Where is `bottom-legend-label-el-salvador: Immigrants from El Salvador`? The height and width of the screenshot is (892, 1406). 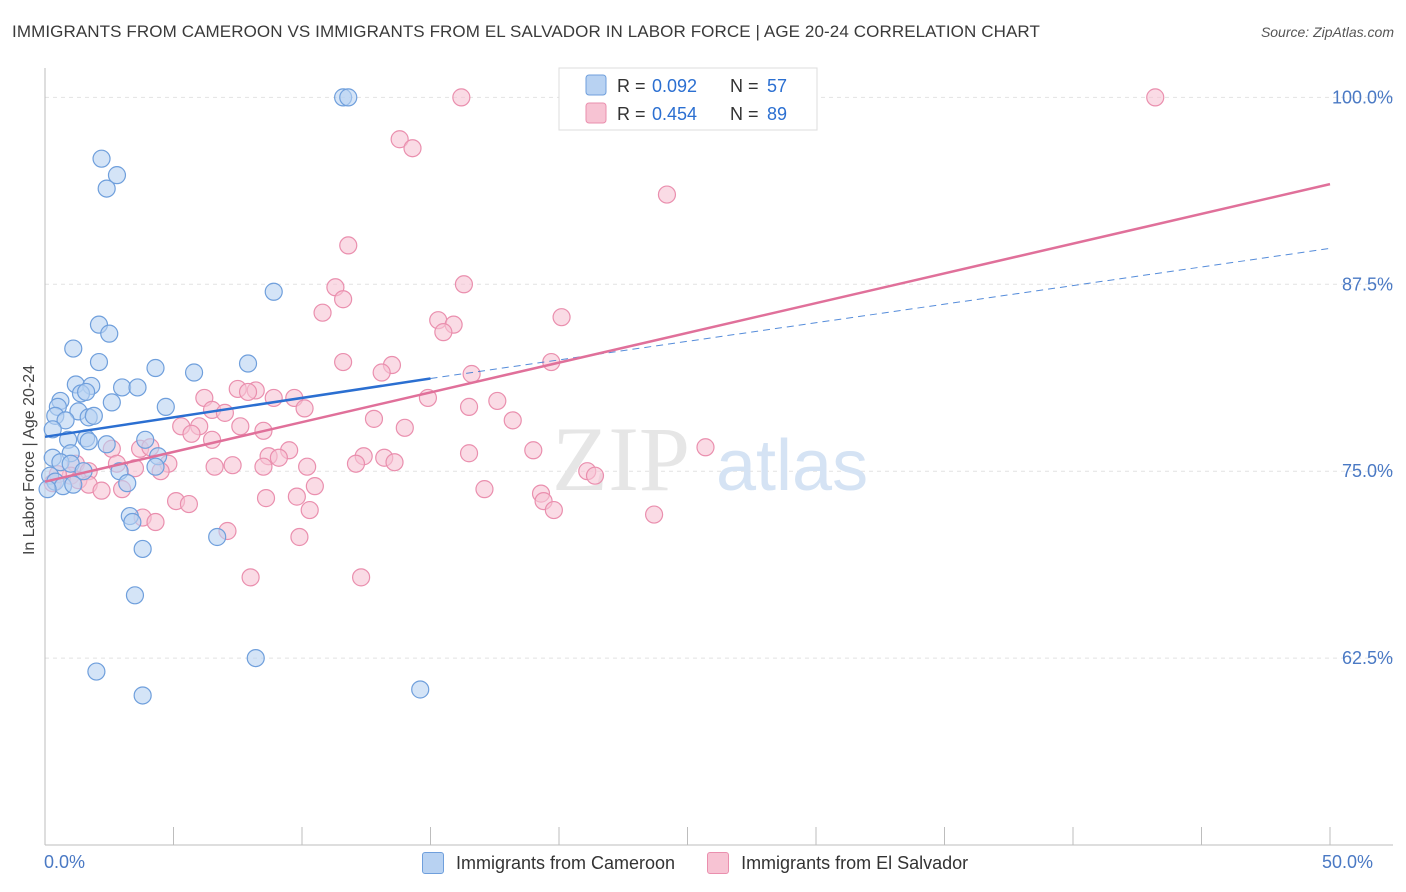 bottom-legend-label-el-salvador: Immigrants from El Salvador is located at coordinates (855, 862).